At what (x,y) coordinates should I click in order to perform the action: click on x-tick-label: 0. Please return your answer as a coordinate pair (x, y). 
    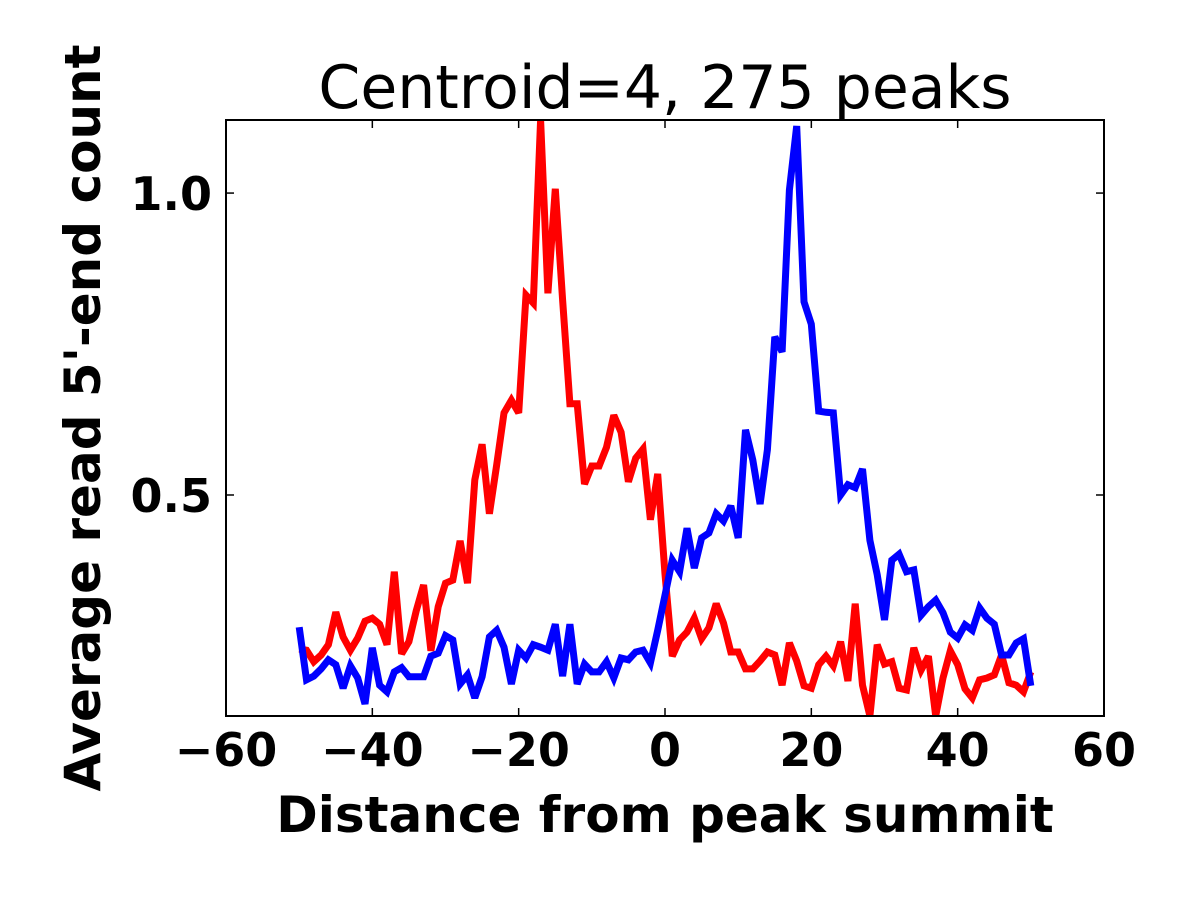
    Looking at the image, I should click on (665, 750).